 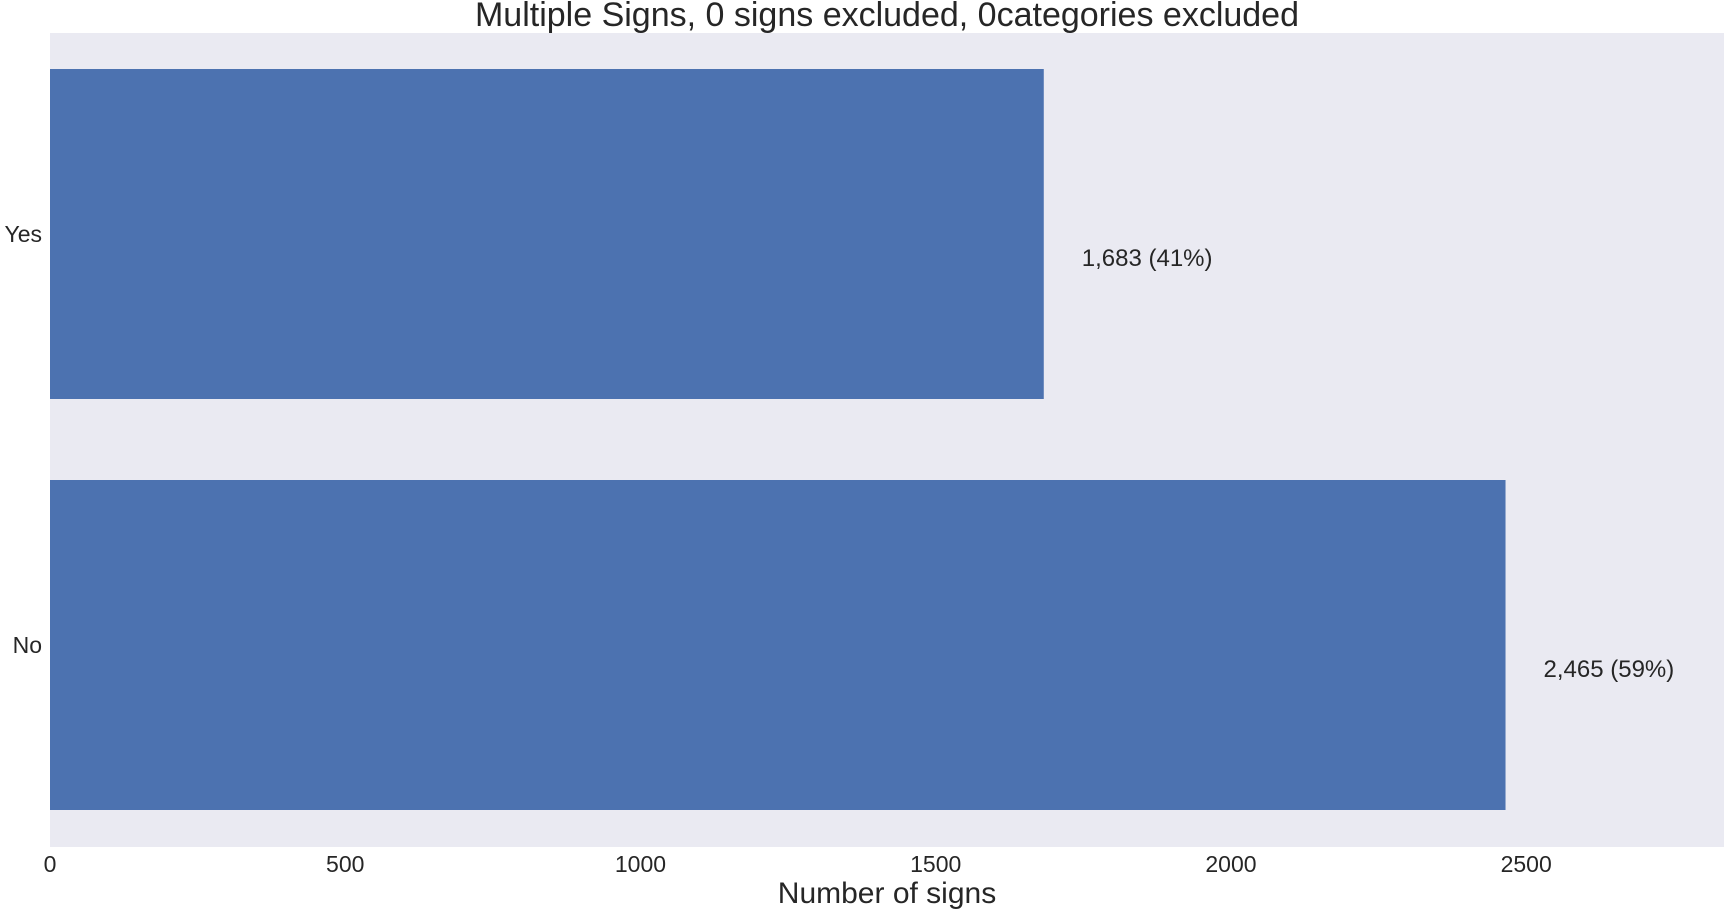 I want to click on x-axis-ticks: 0 500 1000 1500 2000 2500, so click(x=798, y=864).